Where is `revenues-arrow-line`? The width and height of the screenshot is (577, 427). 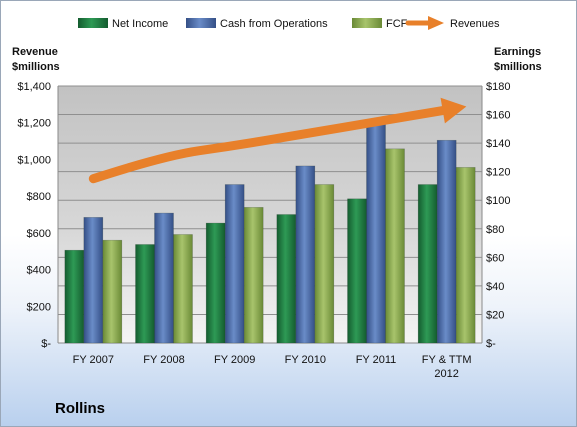
revenues-arrow-line is located at coordinates (268, 145).